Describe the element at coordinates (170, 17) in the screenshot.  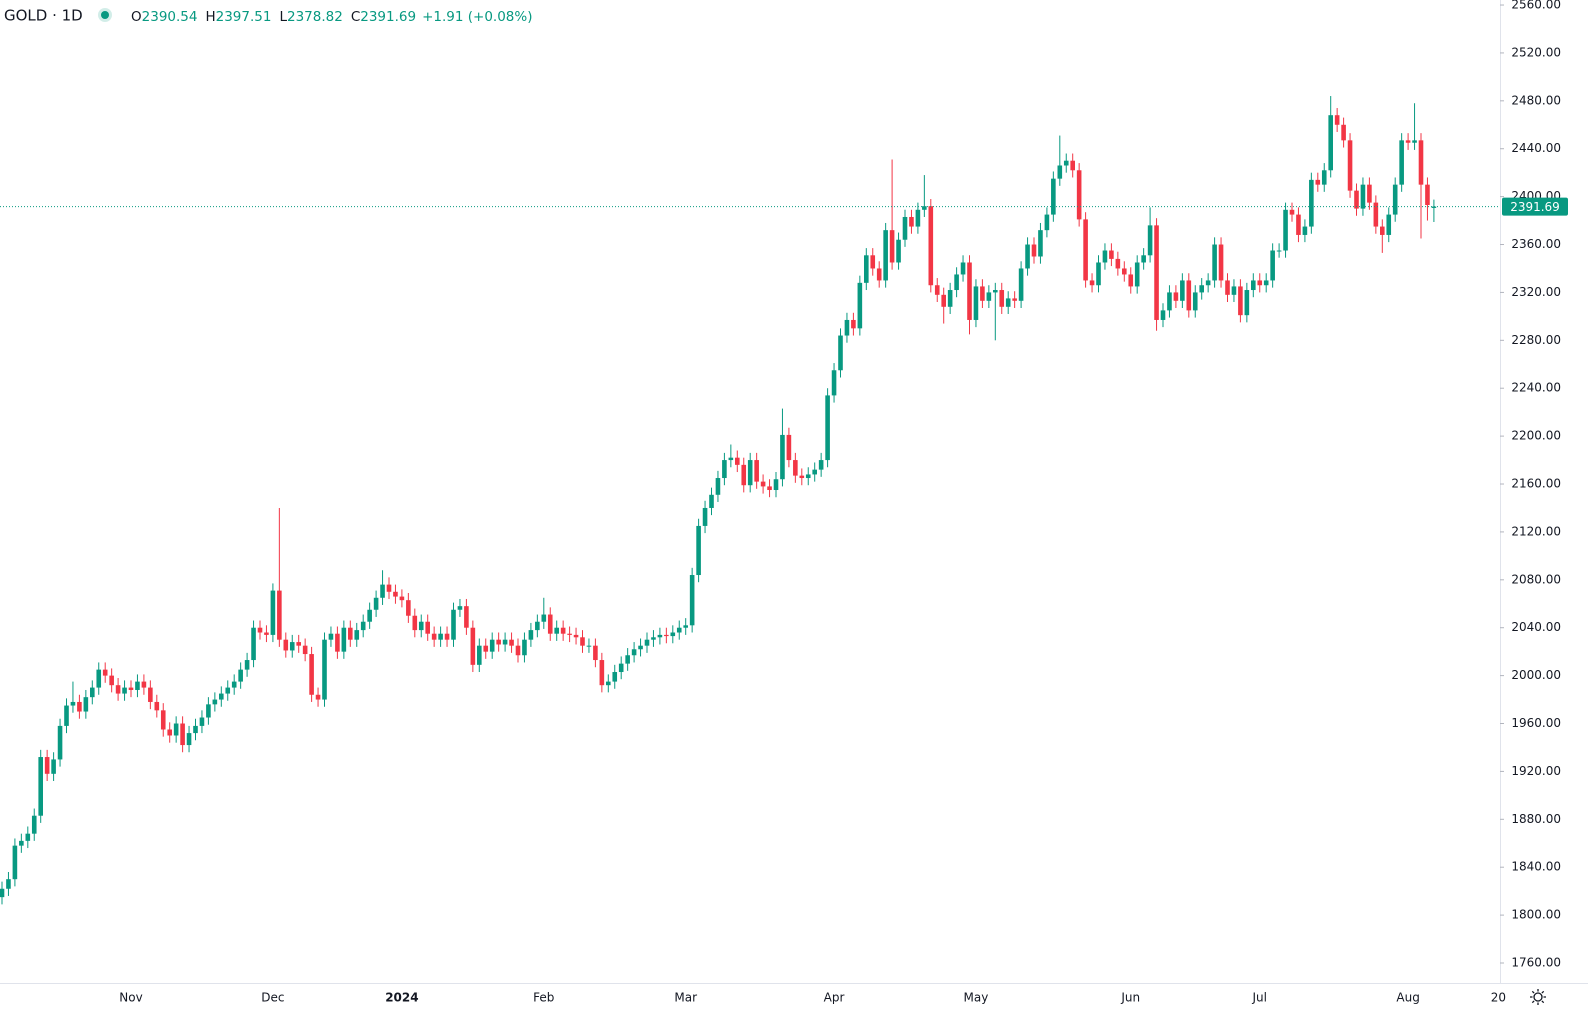
I see `ohlc-field-value: 2390.54` at that location.